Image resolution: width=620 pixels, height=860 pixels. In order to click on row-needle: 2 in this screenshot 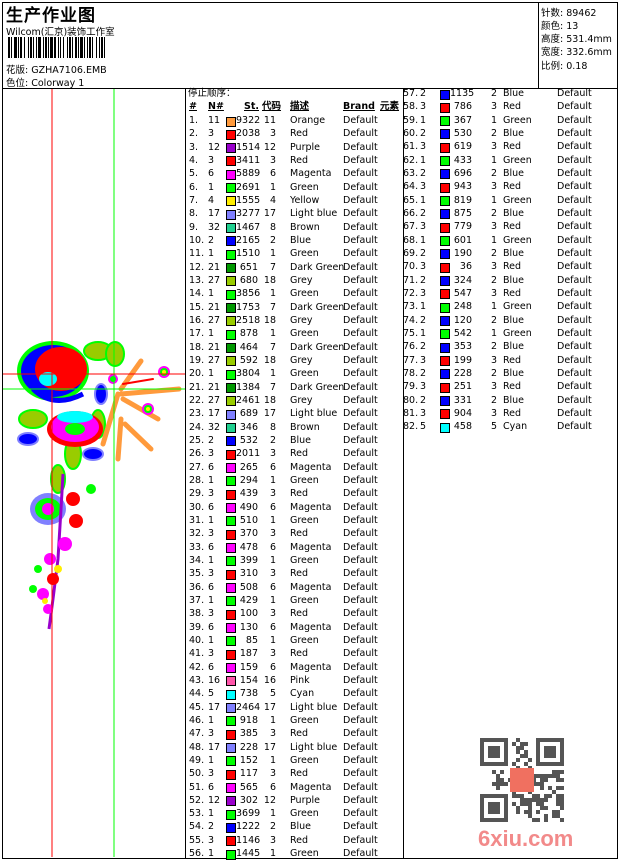, I will do `click(423, 133)`.